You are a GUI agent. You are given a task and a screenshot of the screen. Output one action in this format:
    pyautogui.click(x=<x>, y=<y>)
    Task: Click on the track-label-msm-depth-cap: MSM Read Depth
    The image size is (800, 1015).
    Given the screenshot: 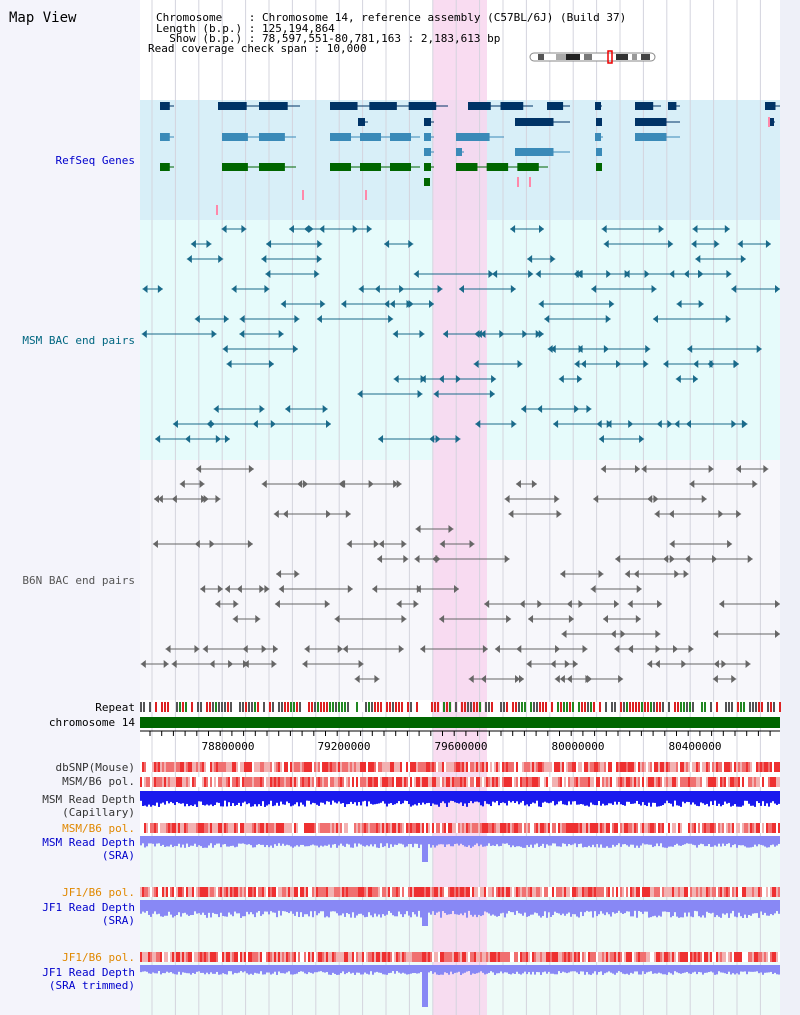 What is the action you would take?
    pyautogui.click(x=88, y=799)
    